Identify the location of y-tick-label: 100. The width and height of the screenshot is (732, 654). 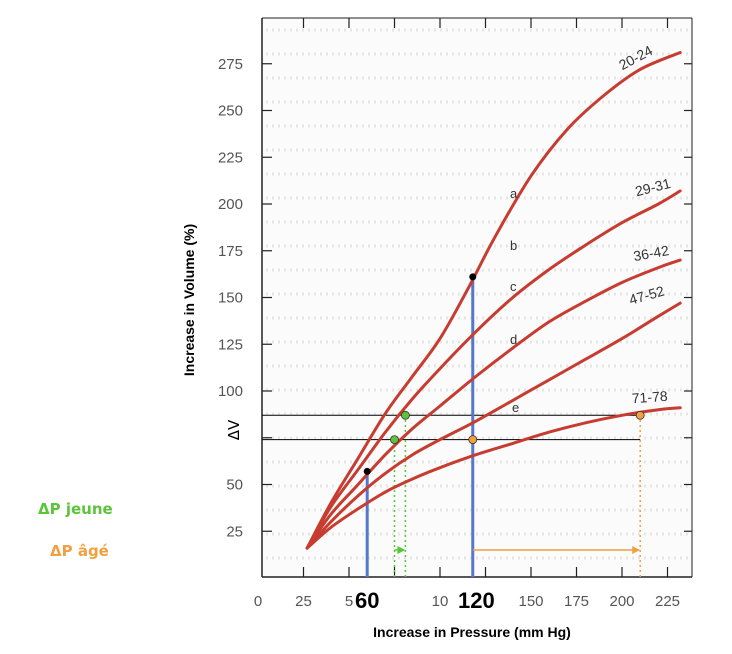
(230, 391).